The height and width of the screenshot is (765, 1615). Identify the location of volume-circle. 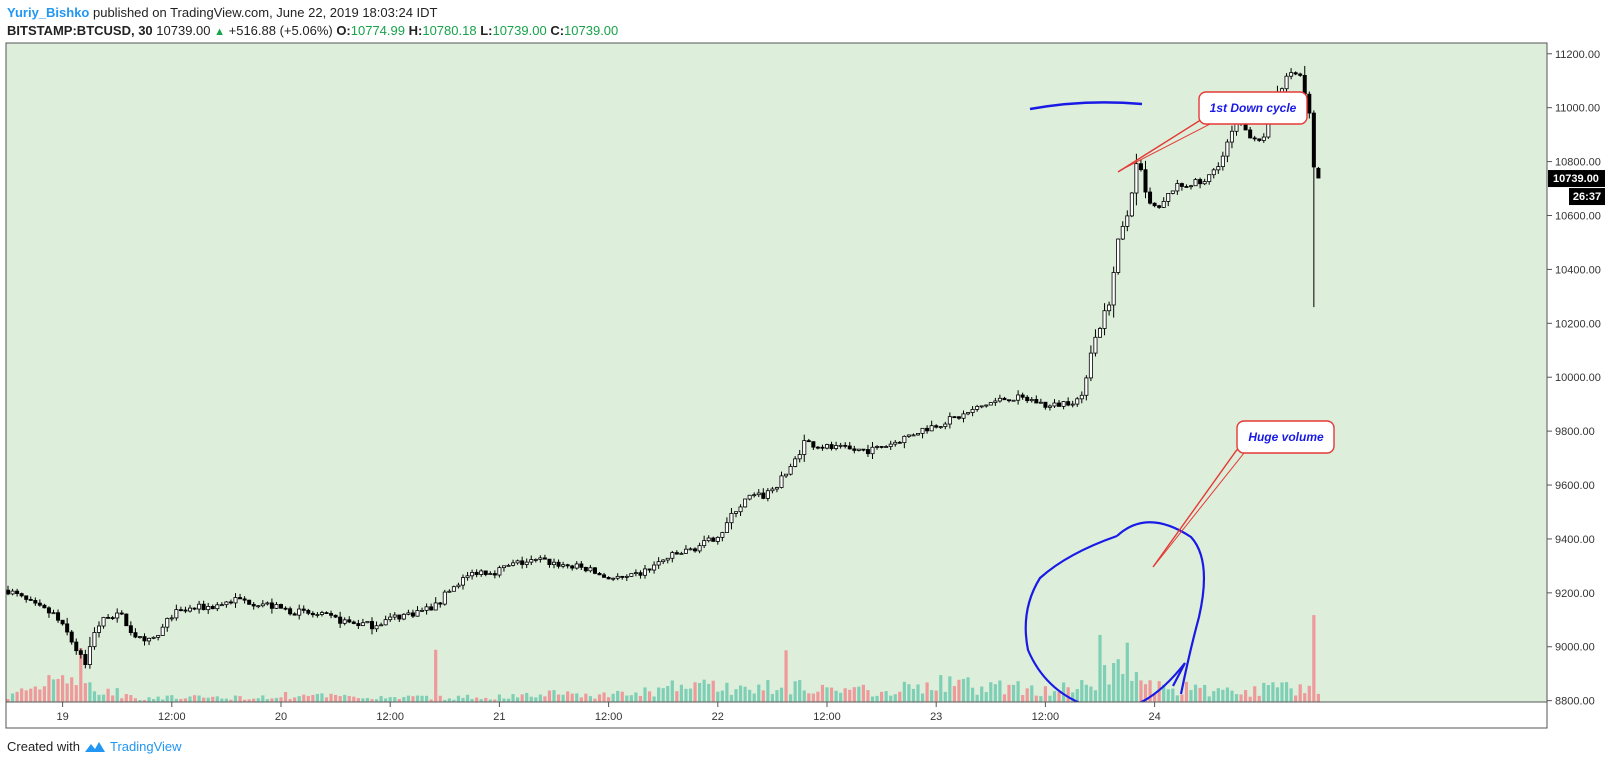
(1161, 608).